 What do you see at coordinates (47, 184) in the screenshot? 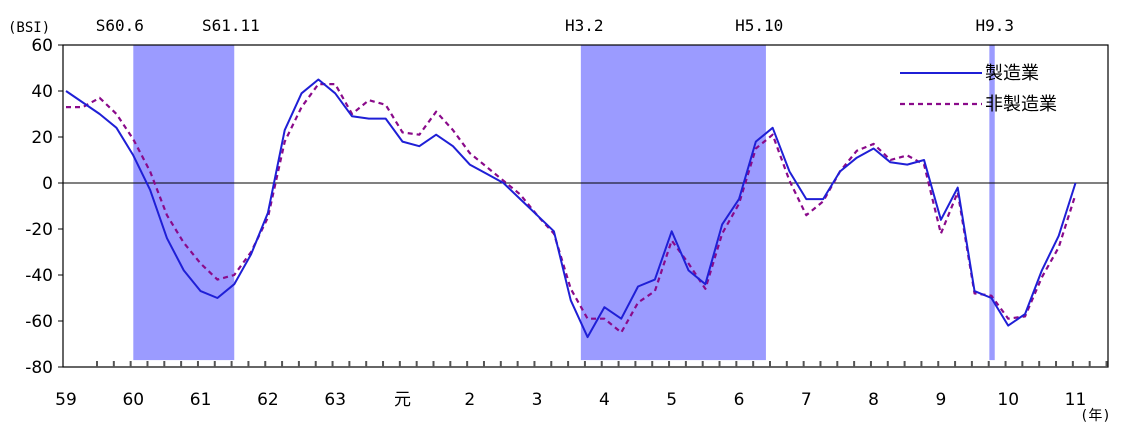
I see `y-tick-label-3: 0` at bounding box center [47, 184].